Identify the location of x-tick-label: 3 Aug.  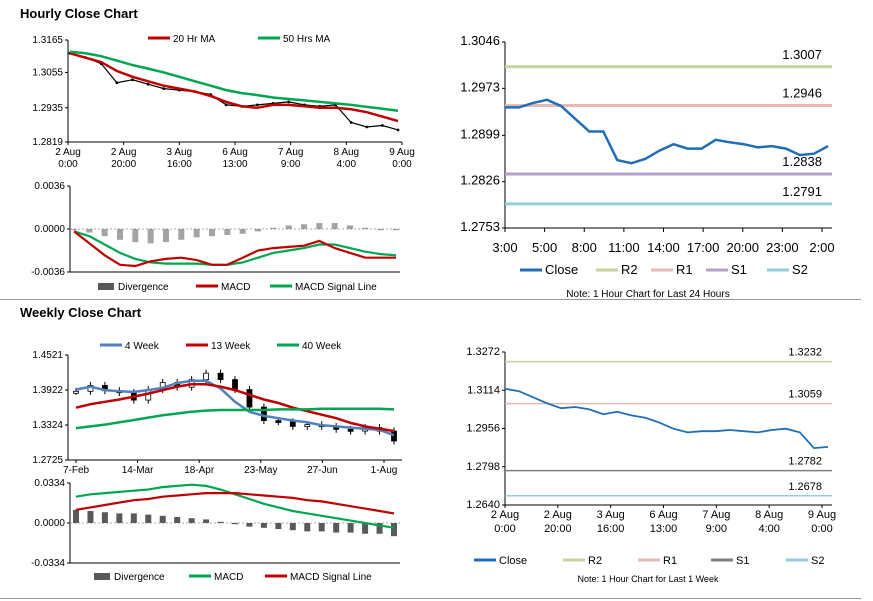
(180, 152).